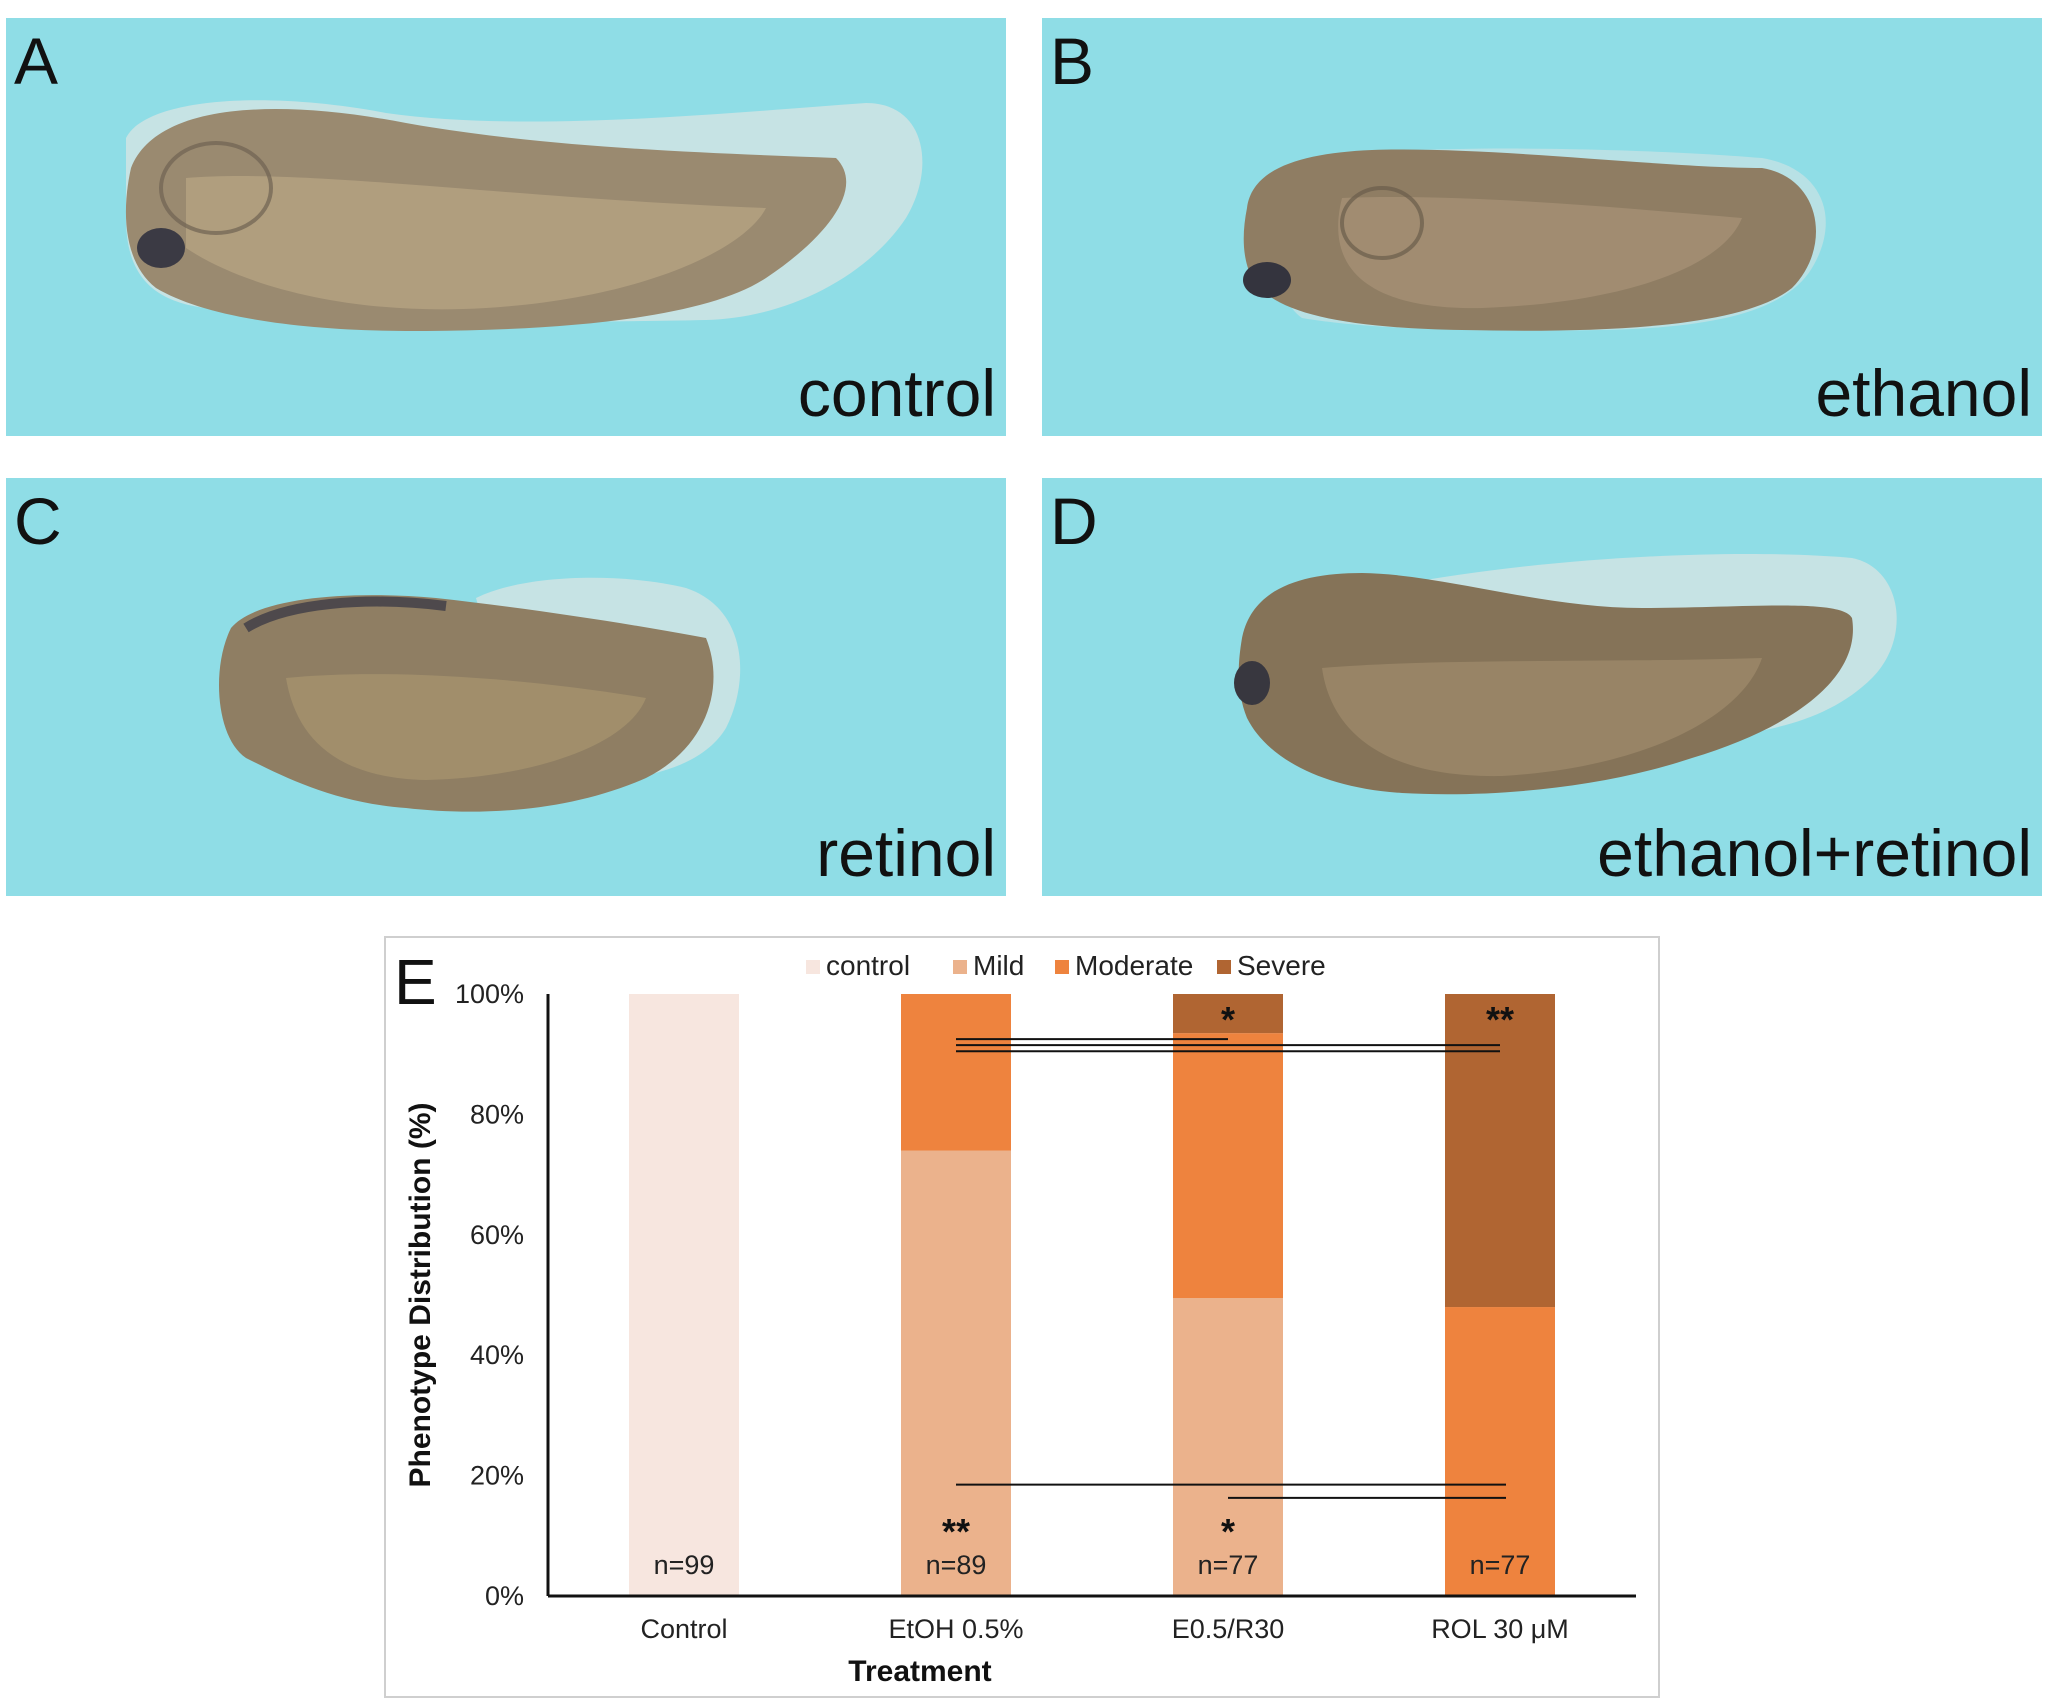  I want to click on y-tick-label: 40%, so click(497, 1355).